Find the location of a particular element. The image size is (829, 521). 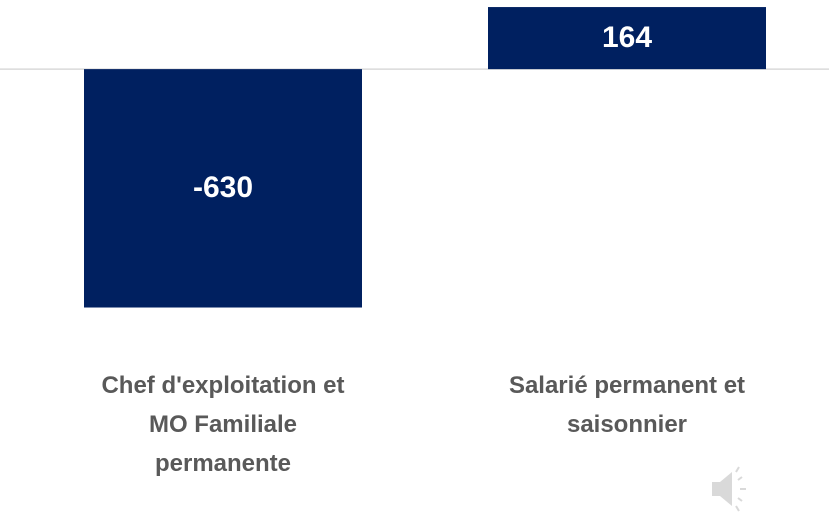

speaker-icon is located at coordinates (729, 489).